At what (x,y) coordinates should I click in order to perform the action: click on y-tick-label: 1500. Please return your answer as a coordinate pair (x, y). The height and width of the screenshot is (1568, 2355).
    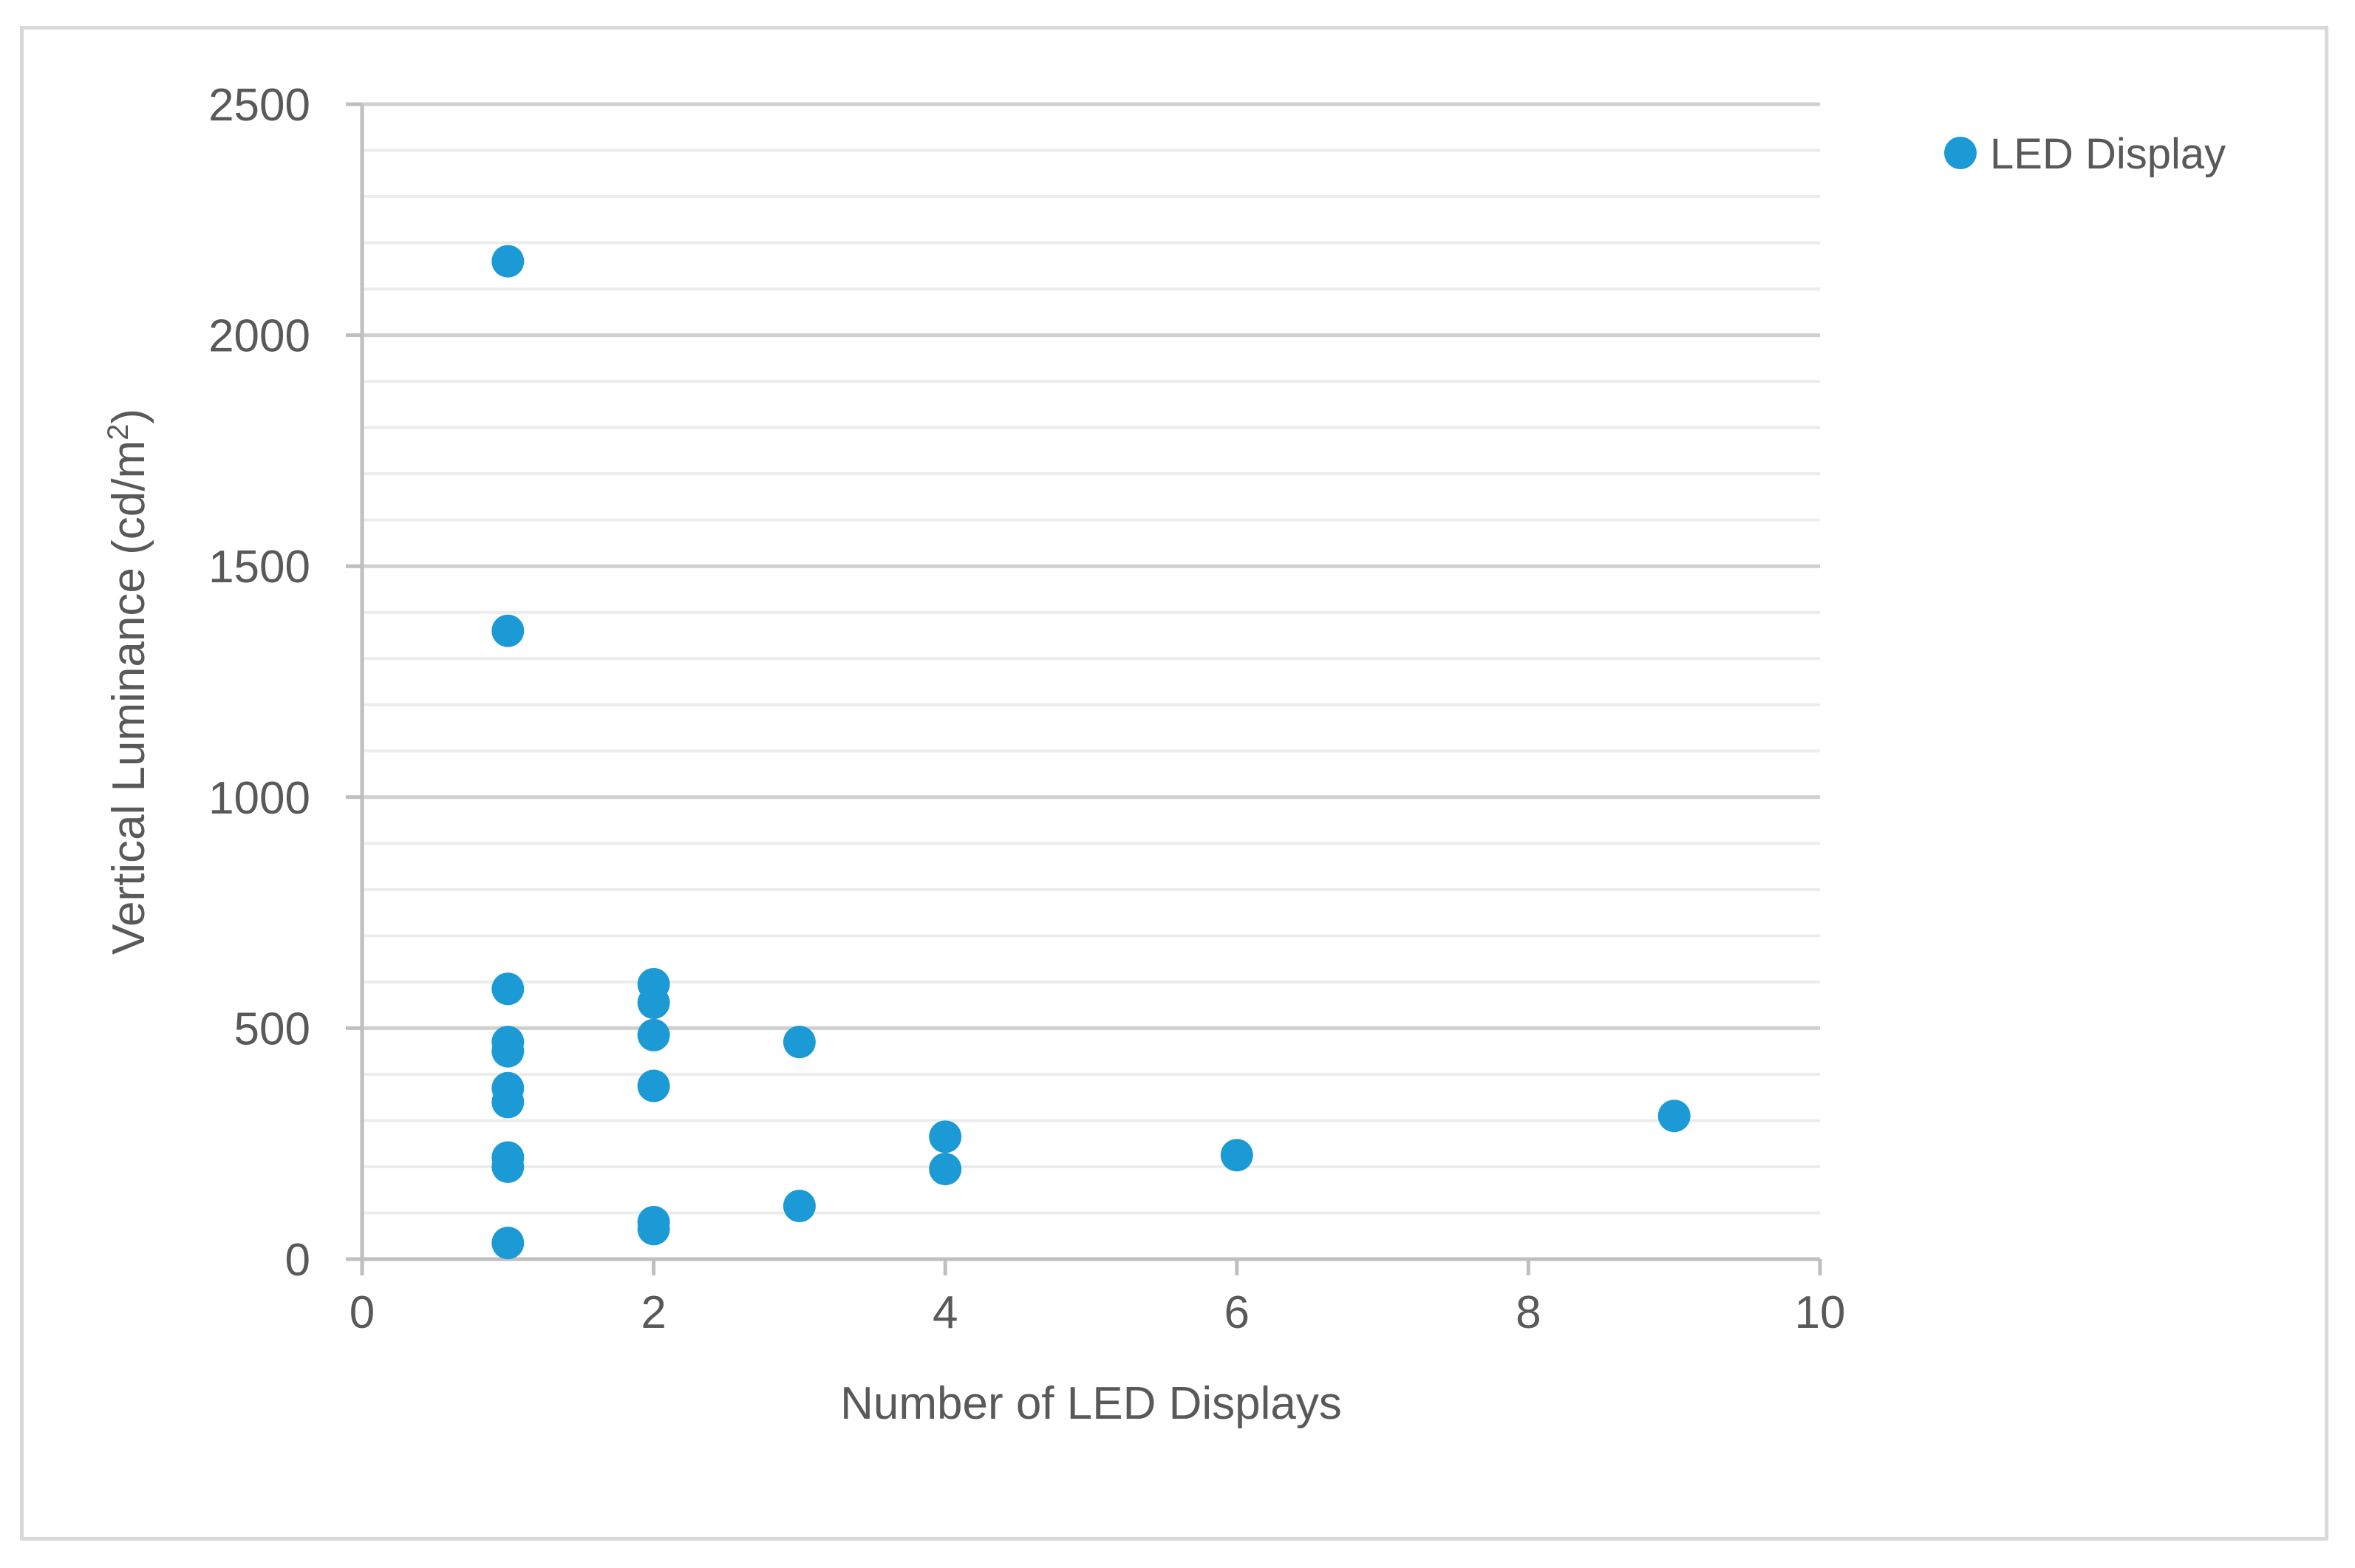
    Looking at the image, I should click on (259, 568).